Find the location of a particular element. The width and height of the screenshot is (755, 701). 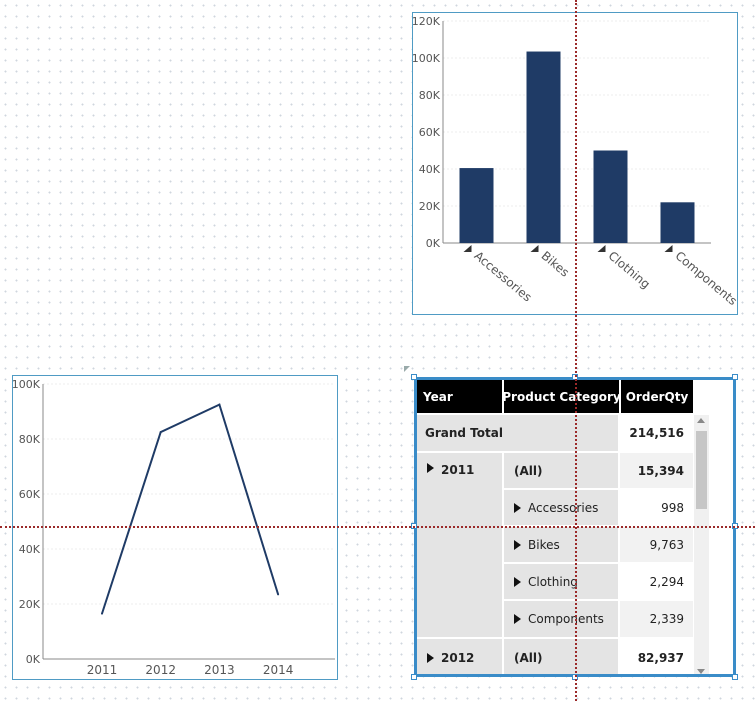

x-tick-label: Clothing is located at coordinates (629, 270).